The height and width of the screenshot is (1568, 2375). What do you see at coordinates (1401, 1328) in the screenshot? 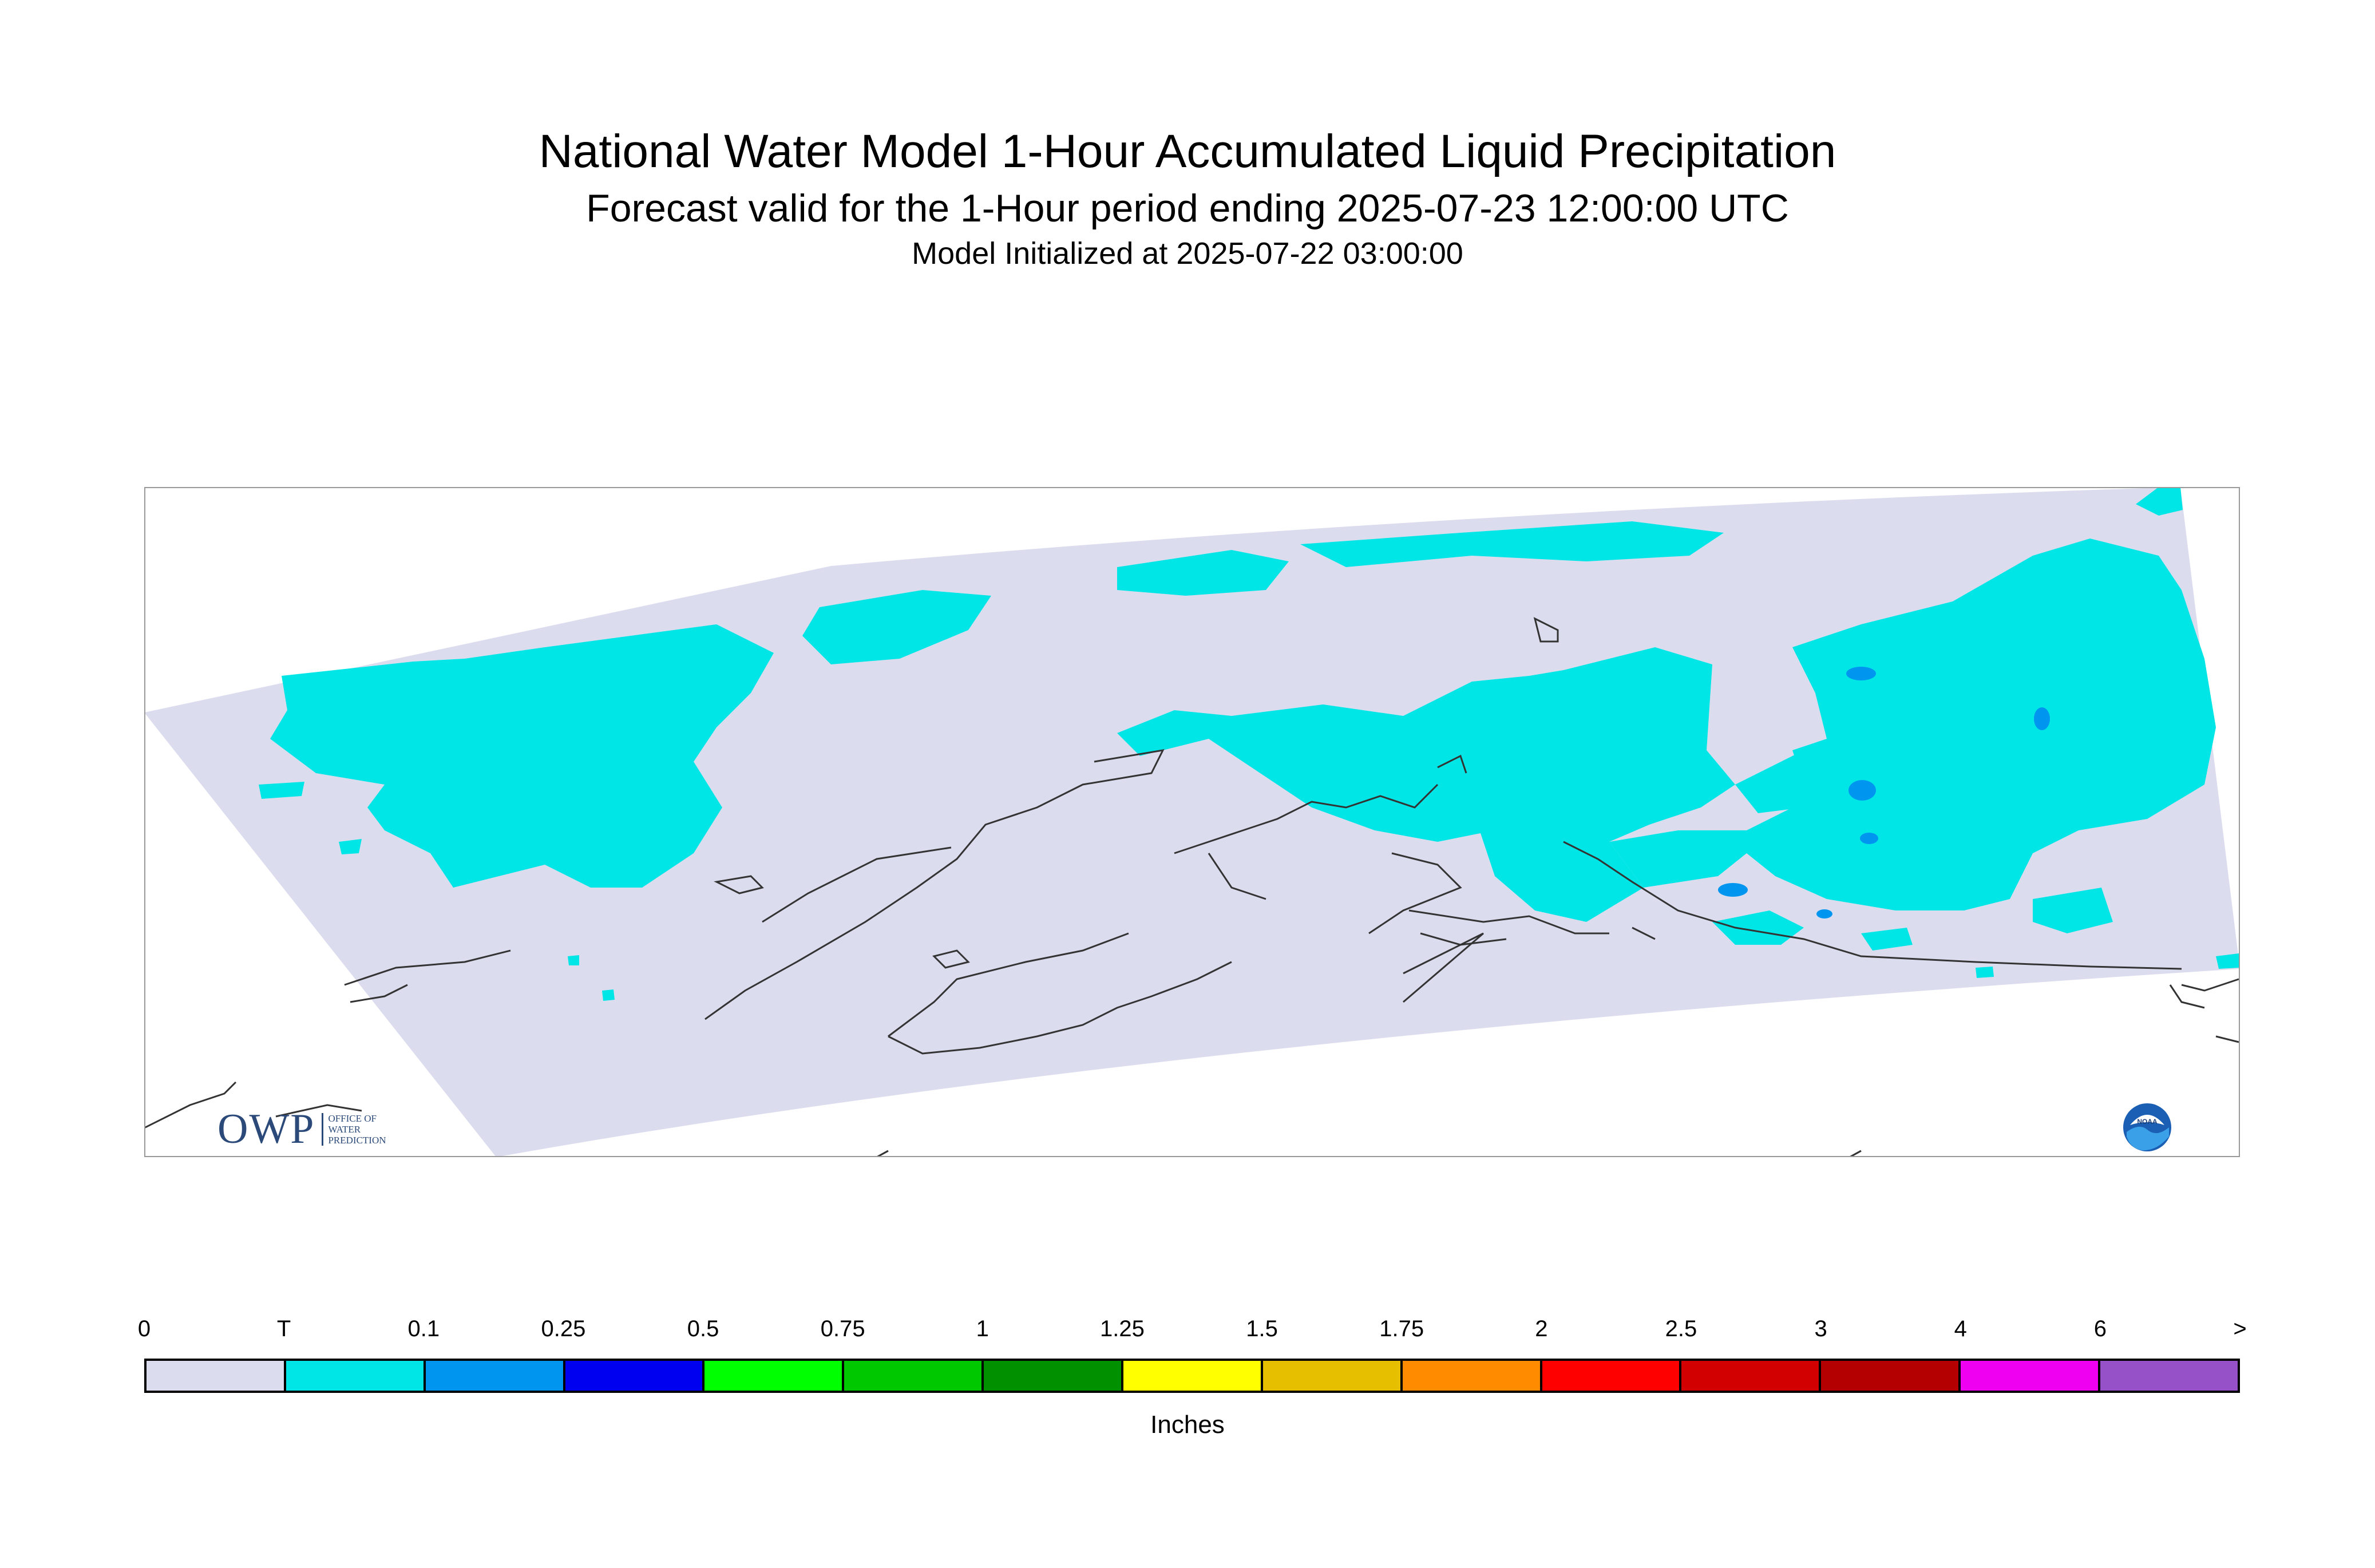
I see `colorbar-tick-label: 1.75` at bounding box center [1401, 1328].